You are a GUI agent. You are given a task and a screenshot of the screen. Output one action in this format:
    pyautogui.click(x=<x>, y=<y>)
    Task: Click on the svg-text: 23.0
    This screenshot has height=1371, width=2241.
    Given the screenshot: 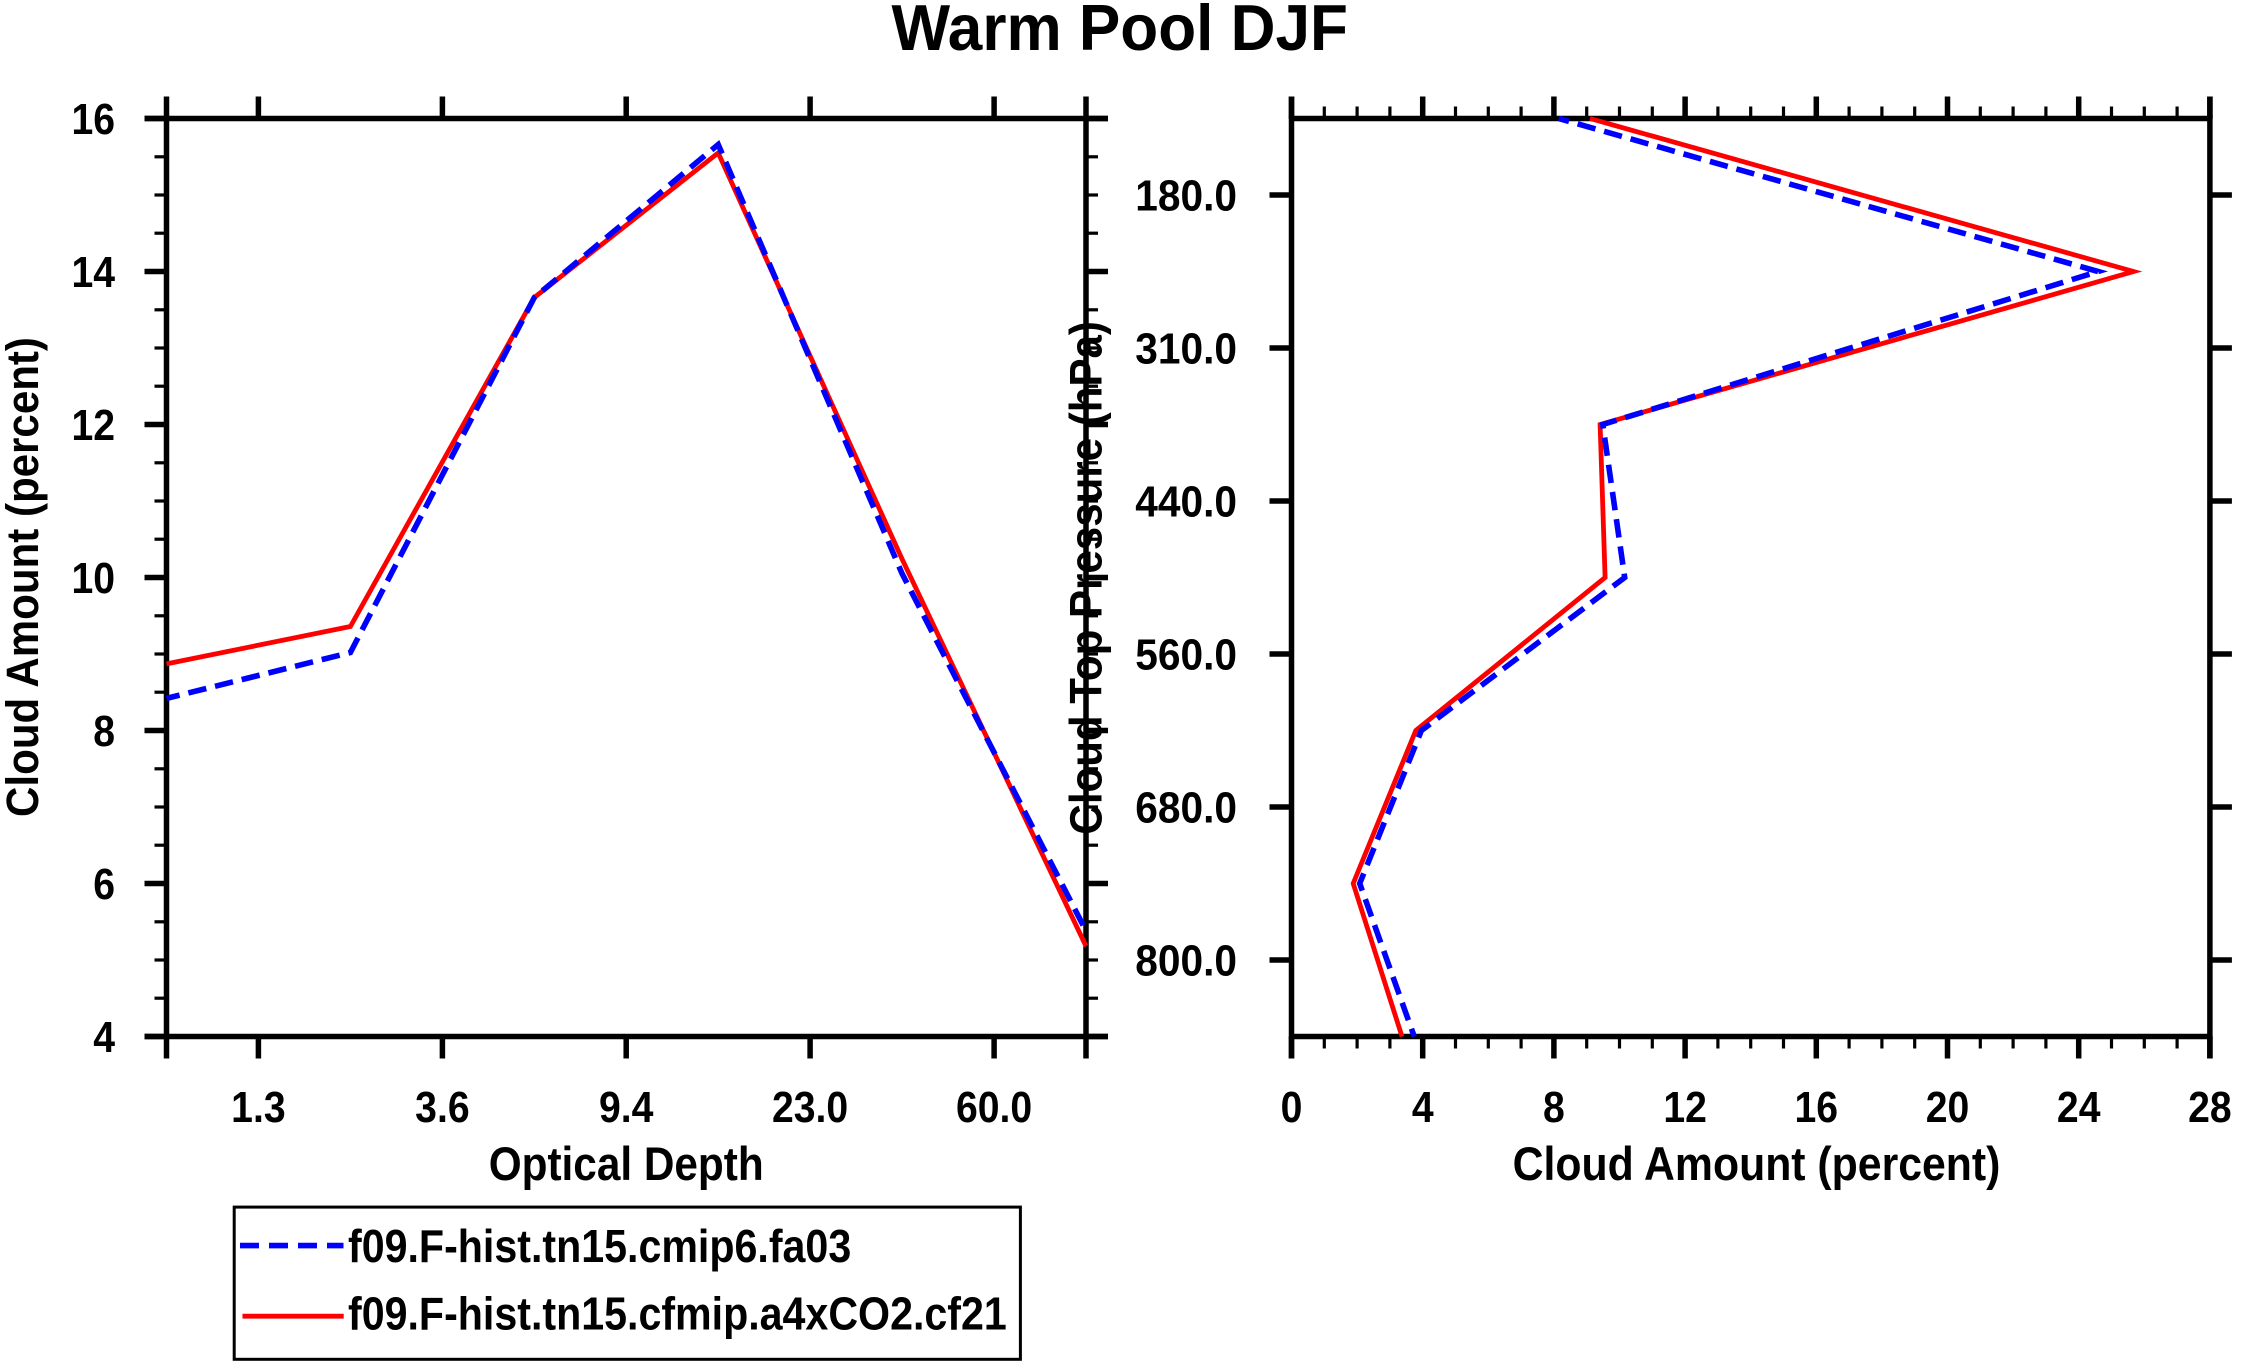 What is the action you would take?
    pyautogui.click(x=810, y=1107)
    